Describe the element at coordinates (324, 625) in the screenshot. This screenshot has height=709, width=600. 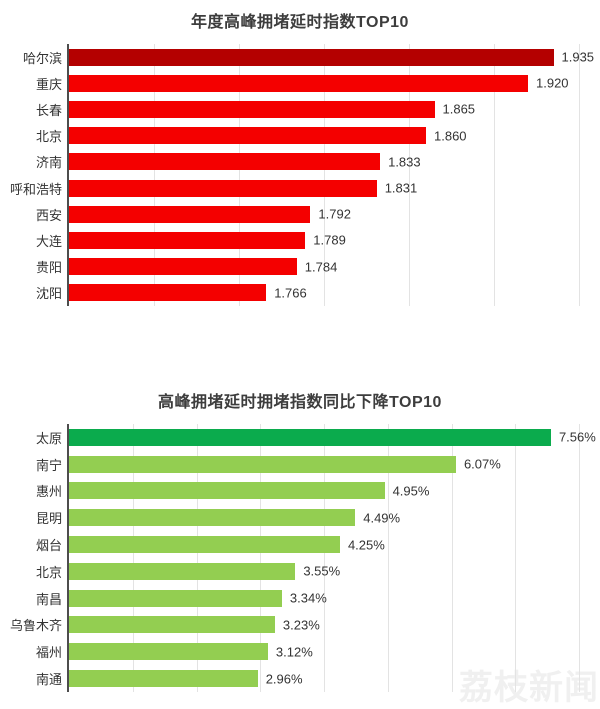
I see `bar-track: 3.23%` at that location.